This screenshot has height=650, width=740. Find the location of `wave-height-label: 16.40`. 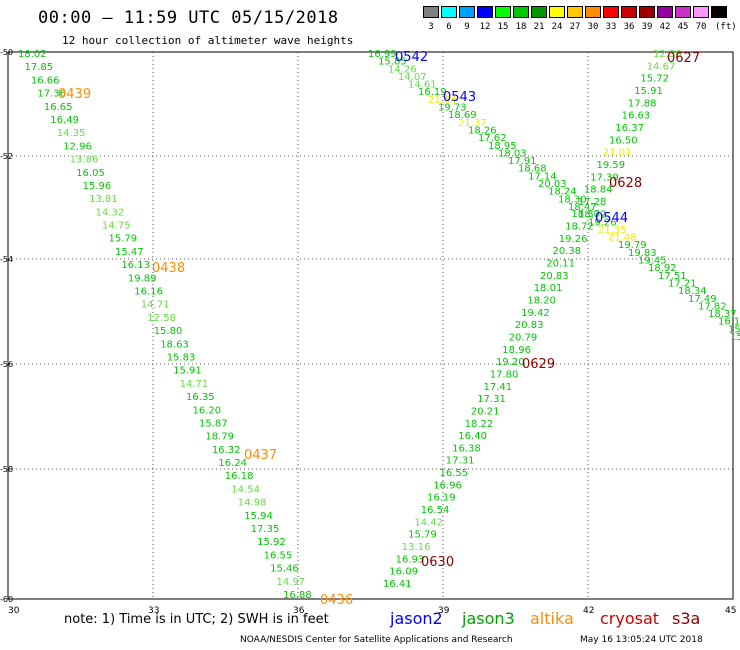

wave-height-label: 16.40 is located at coordinates (472, 436).